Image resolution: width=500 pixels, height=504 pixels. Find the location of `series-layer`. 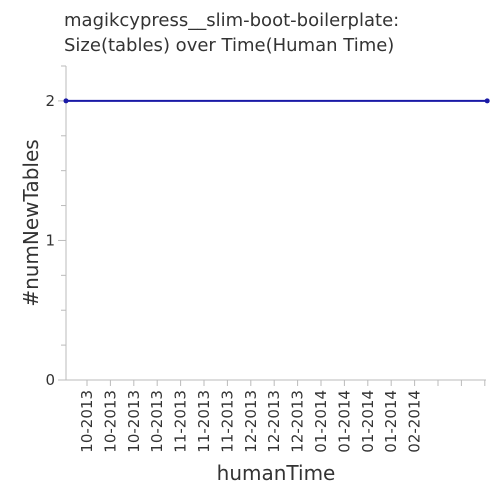

series-layer is located at coordinates (276, 101).